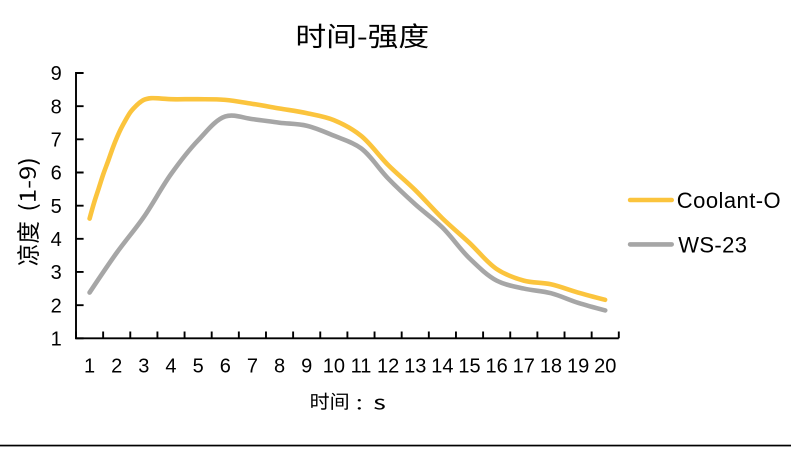 This screenshot has height=449, width=791. What do you see at coordinates (524, 367) in the screenshot?
I see `svg-text: 17` at bounding box center [524, 367].